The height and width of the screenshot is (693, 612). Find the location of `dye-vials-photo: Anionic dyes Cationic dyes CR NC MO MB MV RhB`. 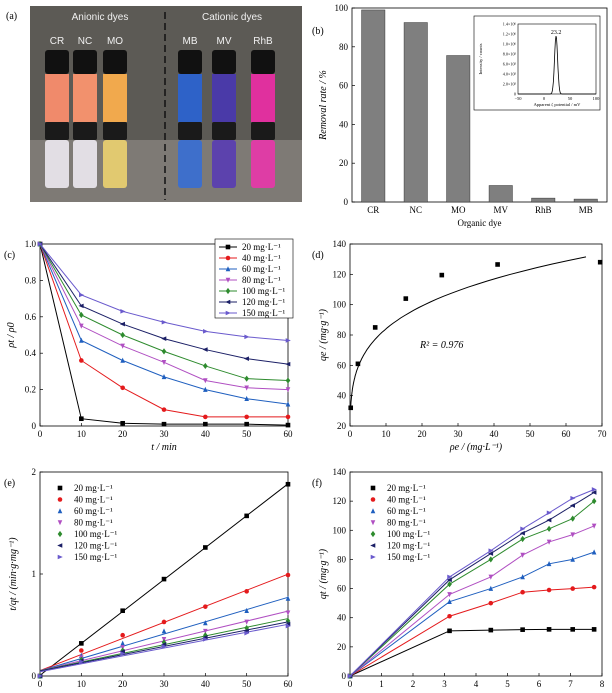

dye-vials-photo: Anionic dyes Cationic dyes CR NC MO MB MV RhB is located at coordinates (166, 104).